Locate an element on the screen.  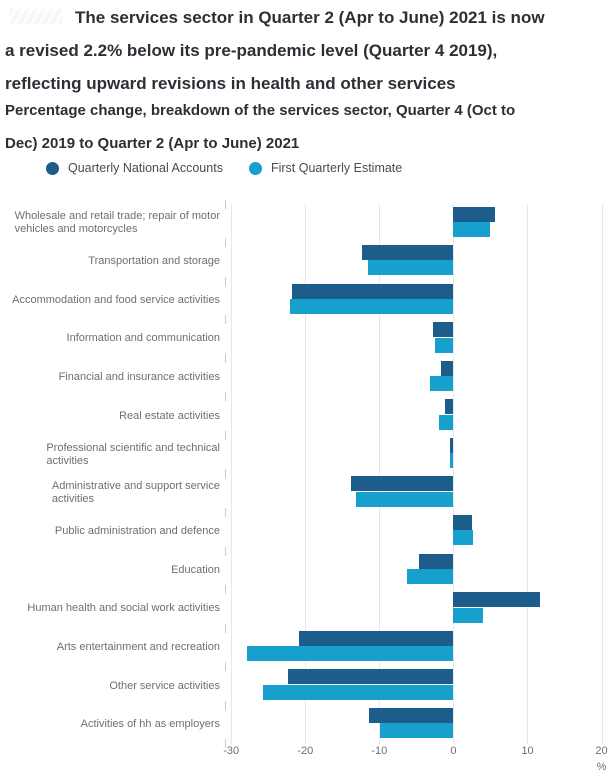
category-label-text: Financial and insurance activities is located at coordinates (139, 377).